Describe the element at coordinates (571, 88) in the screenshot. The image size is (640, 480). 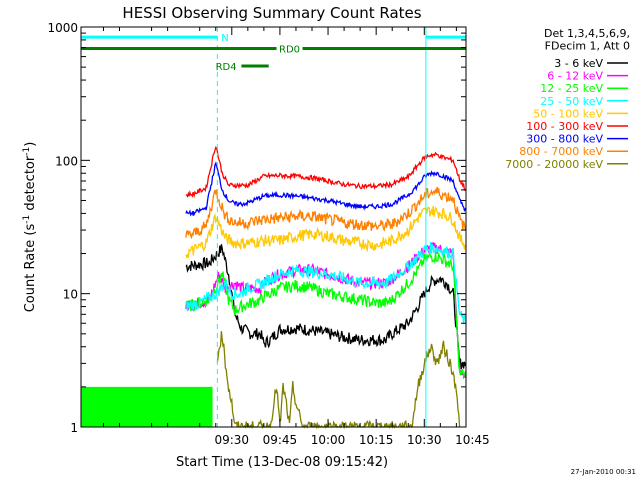
I see `legend-label-12-25-kev: 12 - 25 keV` at that location.